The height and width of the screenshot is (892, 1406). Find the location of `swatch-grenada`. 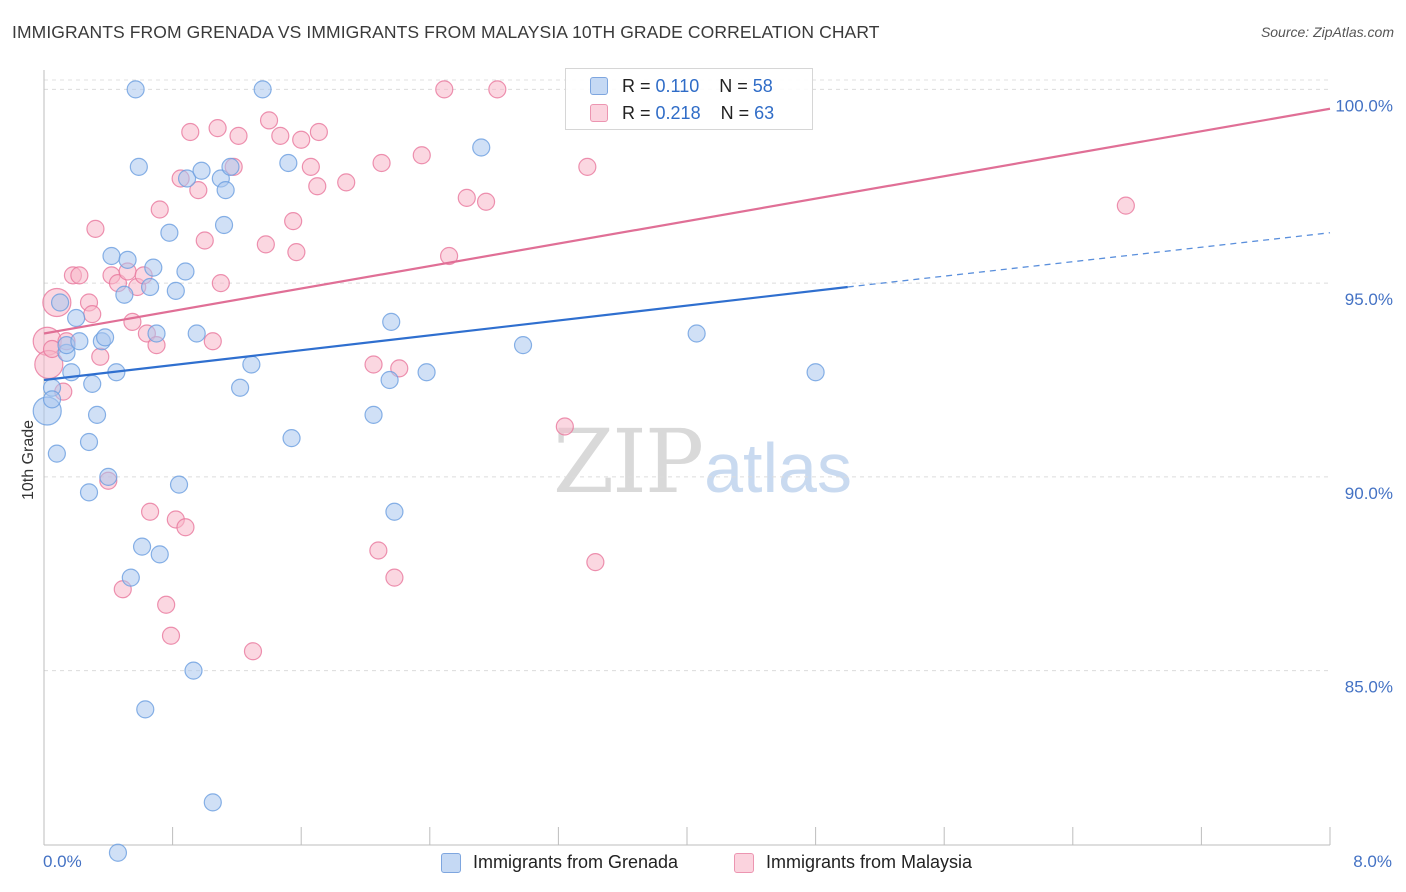

swatch-grenada is located at coordinates (599, 86).